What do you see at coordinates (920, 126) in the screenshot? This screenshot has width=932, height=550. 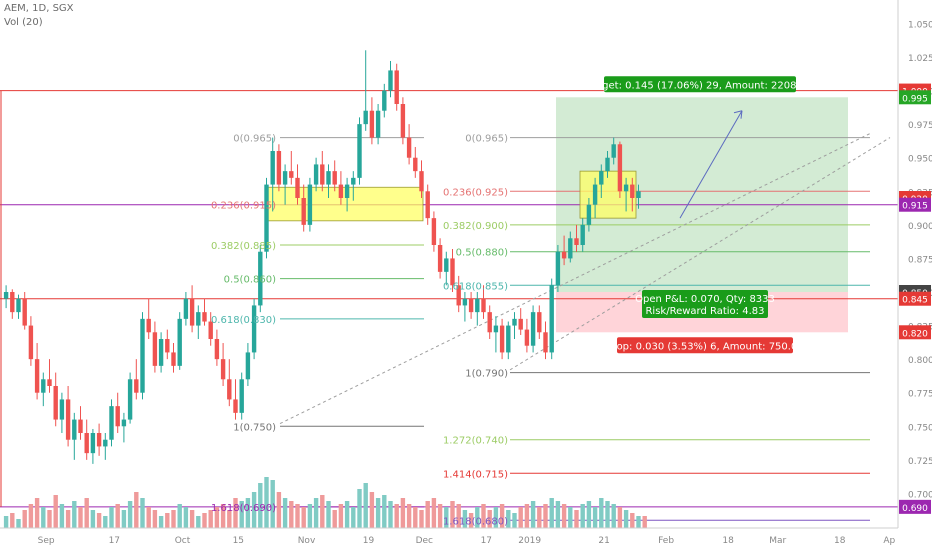 I see `y-tick-label: 0.975` at bounding box center [920, 126].